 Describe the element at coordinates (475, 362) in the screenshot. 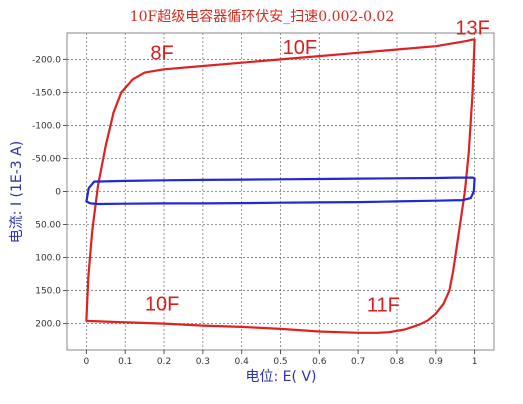

I see `x-tick-label: 1` at that location.